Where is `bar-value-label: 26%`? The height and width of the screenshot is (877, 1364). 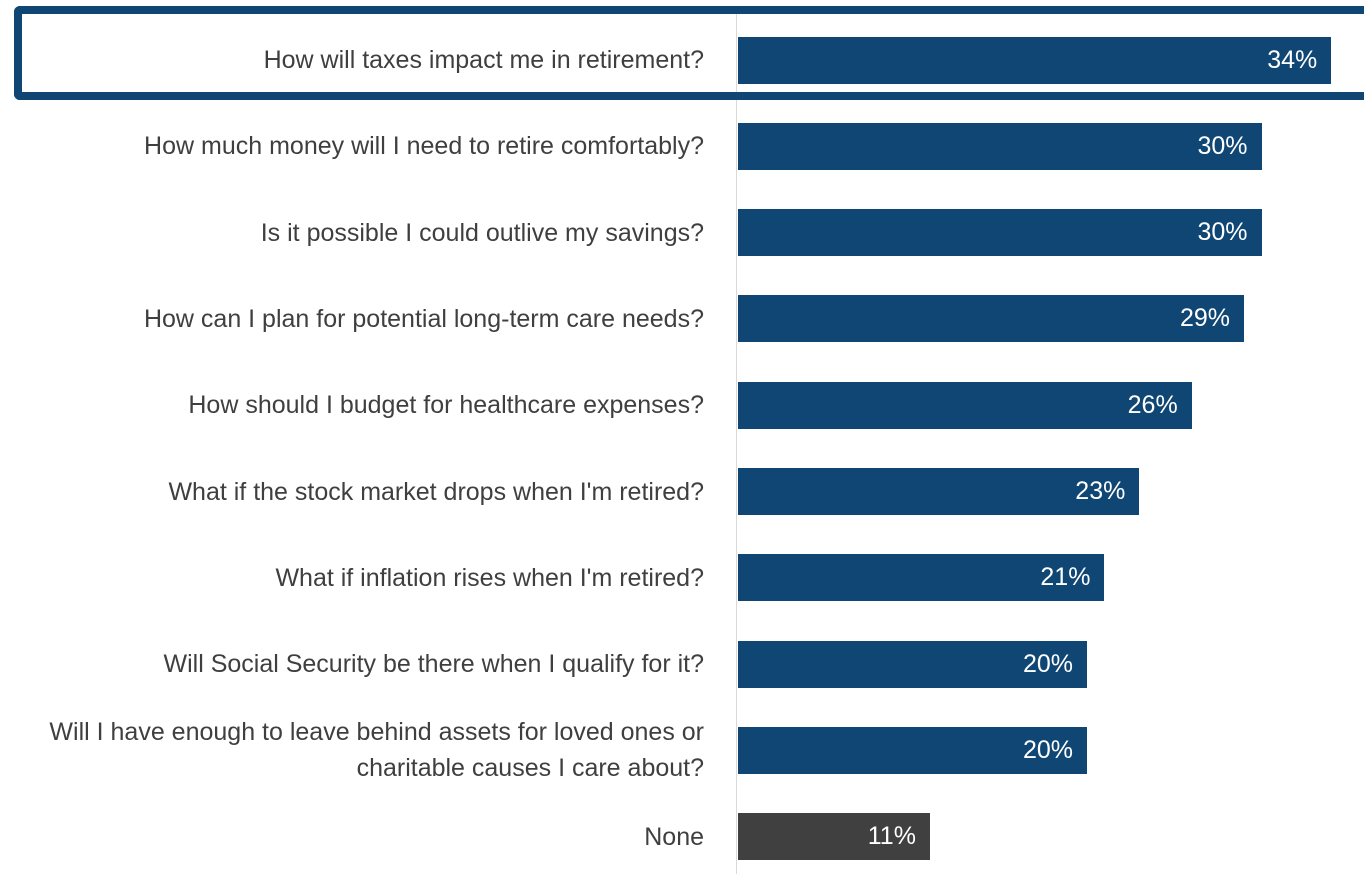 bar-value-label: 26% is located at coordinates (1152, 404).